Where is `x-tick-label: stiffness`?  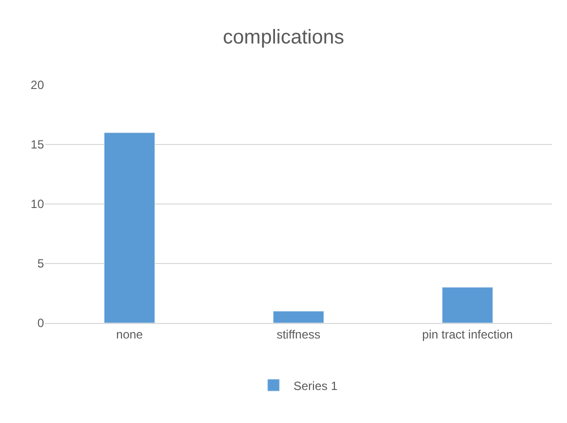 x-tick-label: stiffness is located at coordinates (298, 334).